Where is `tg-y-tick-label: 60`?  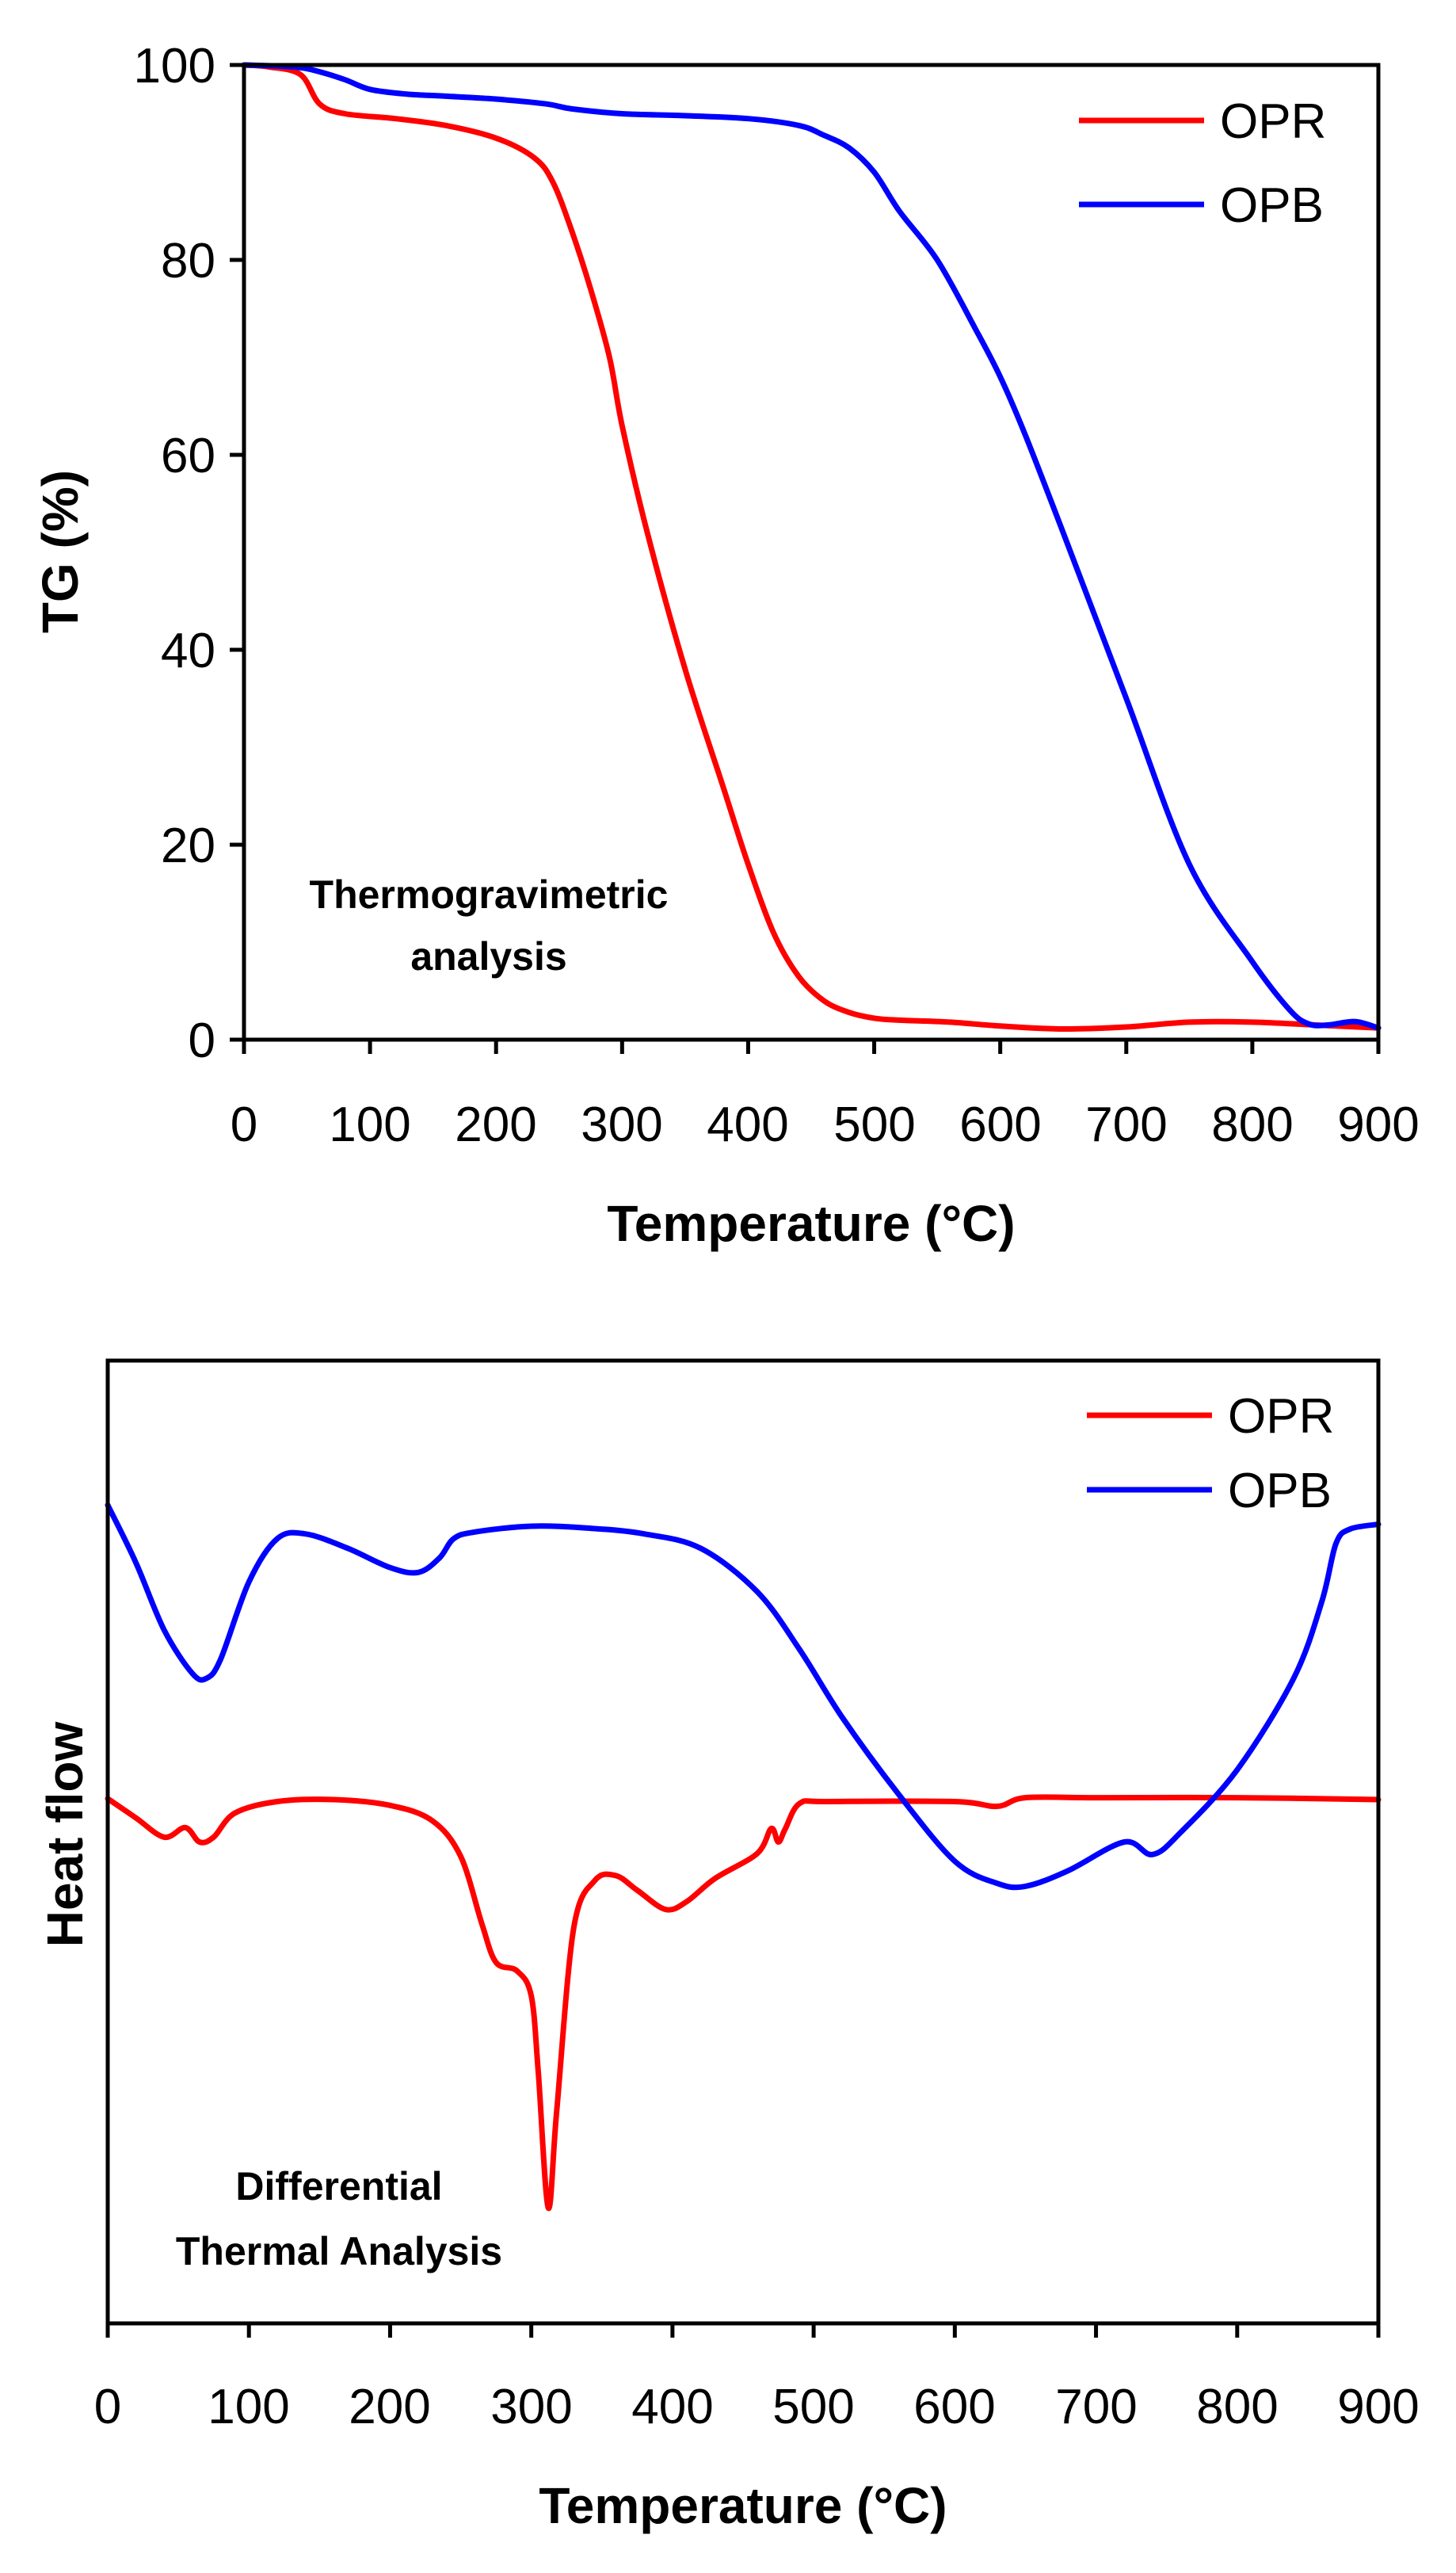 tg-y-tick-label: 60 is located at coordinates (188, 456).